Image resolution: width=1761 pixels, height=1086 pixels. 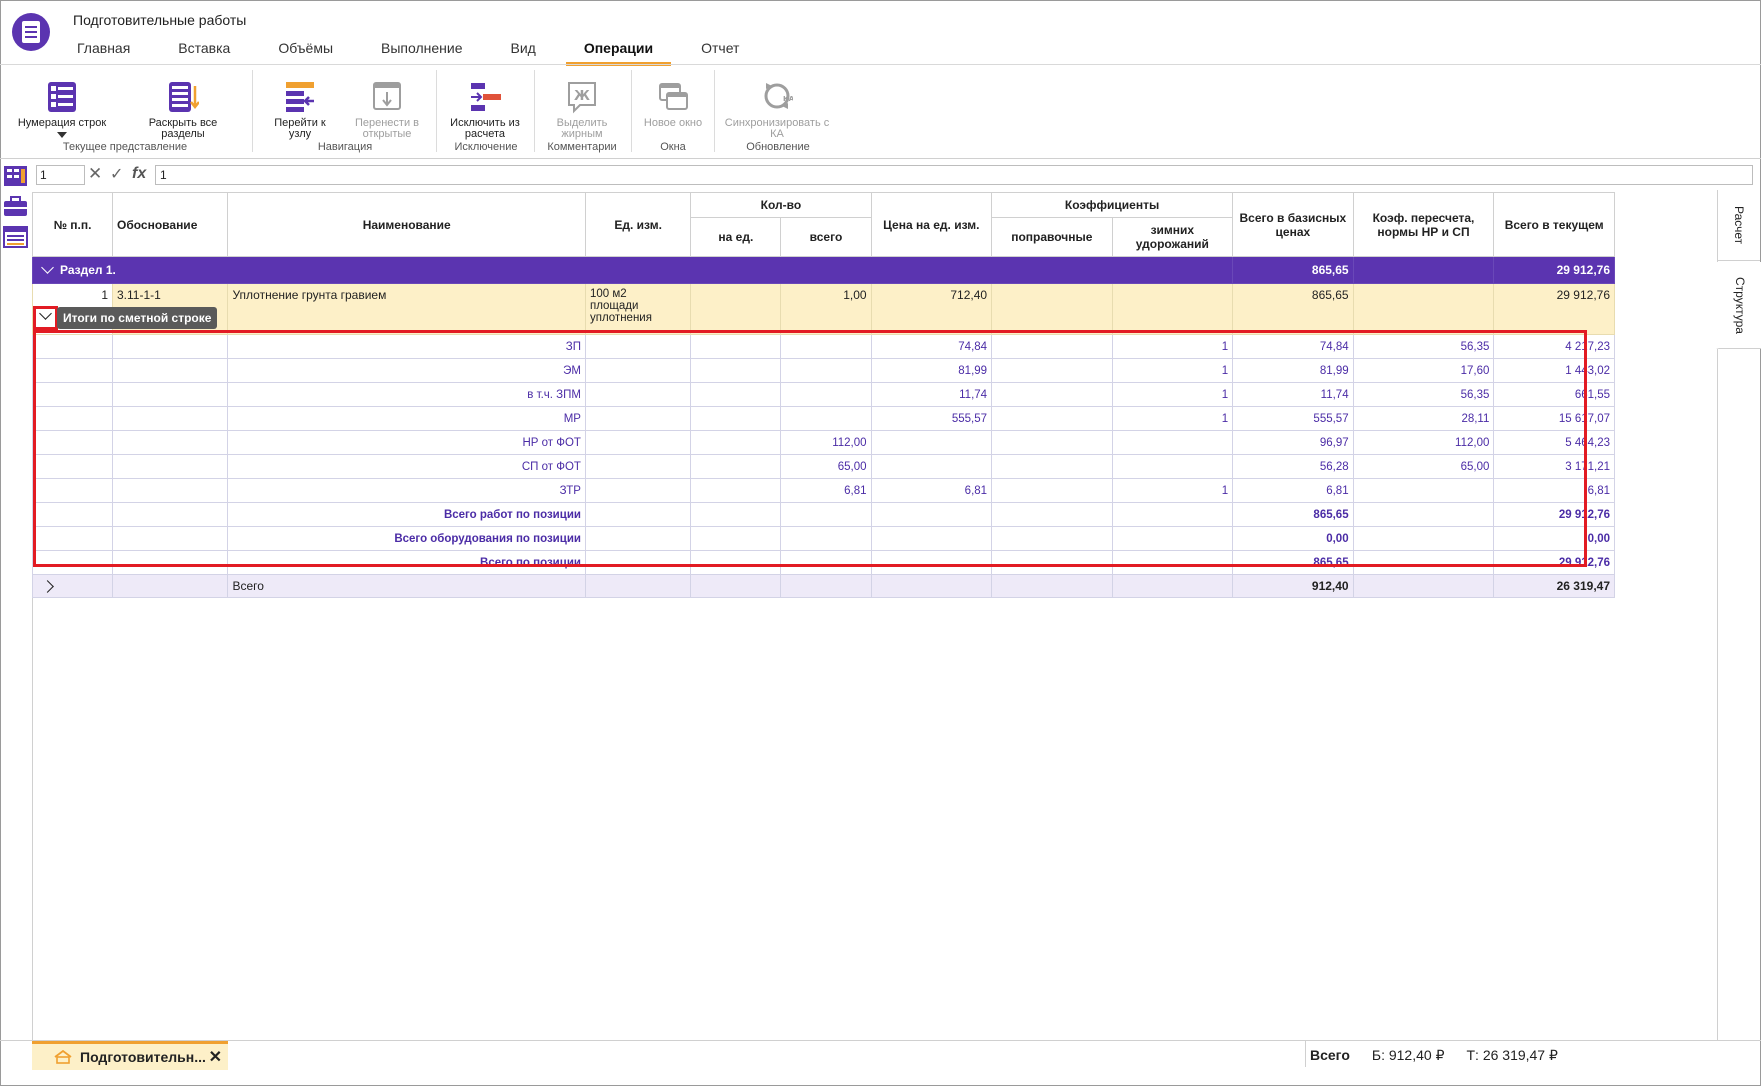 I want to click on item-price: 712,40, so click(x=931, y=309).